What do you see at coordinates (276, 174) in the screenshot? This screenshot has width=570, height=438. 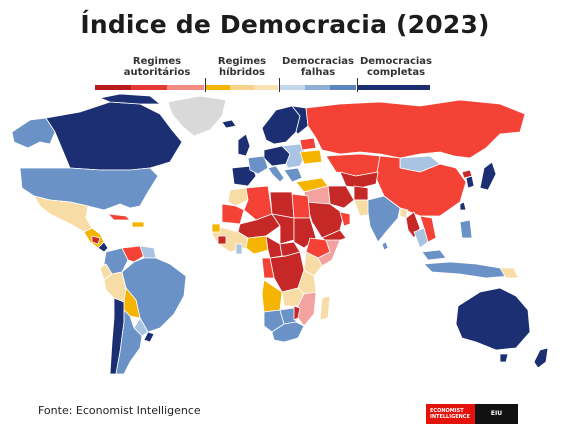 I see `region-italy` at bounding box center [276, 174].